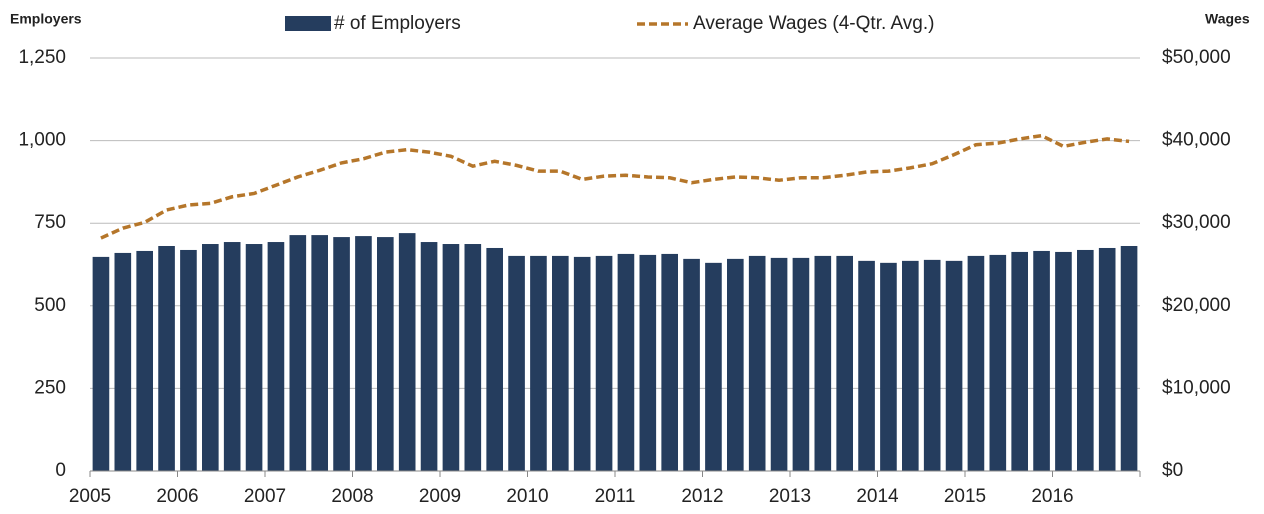 Image resolution: width=1264 pixels, height=514 pixels. I want to click on y-tick-label: 500, so click(50, 305).